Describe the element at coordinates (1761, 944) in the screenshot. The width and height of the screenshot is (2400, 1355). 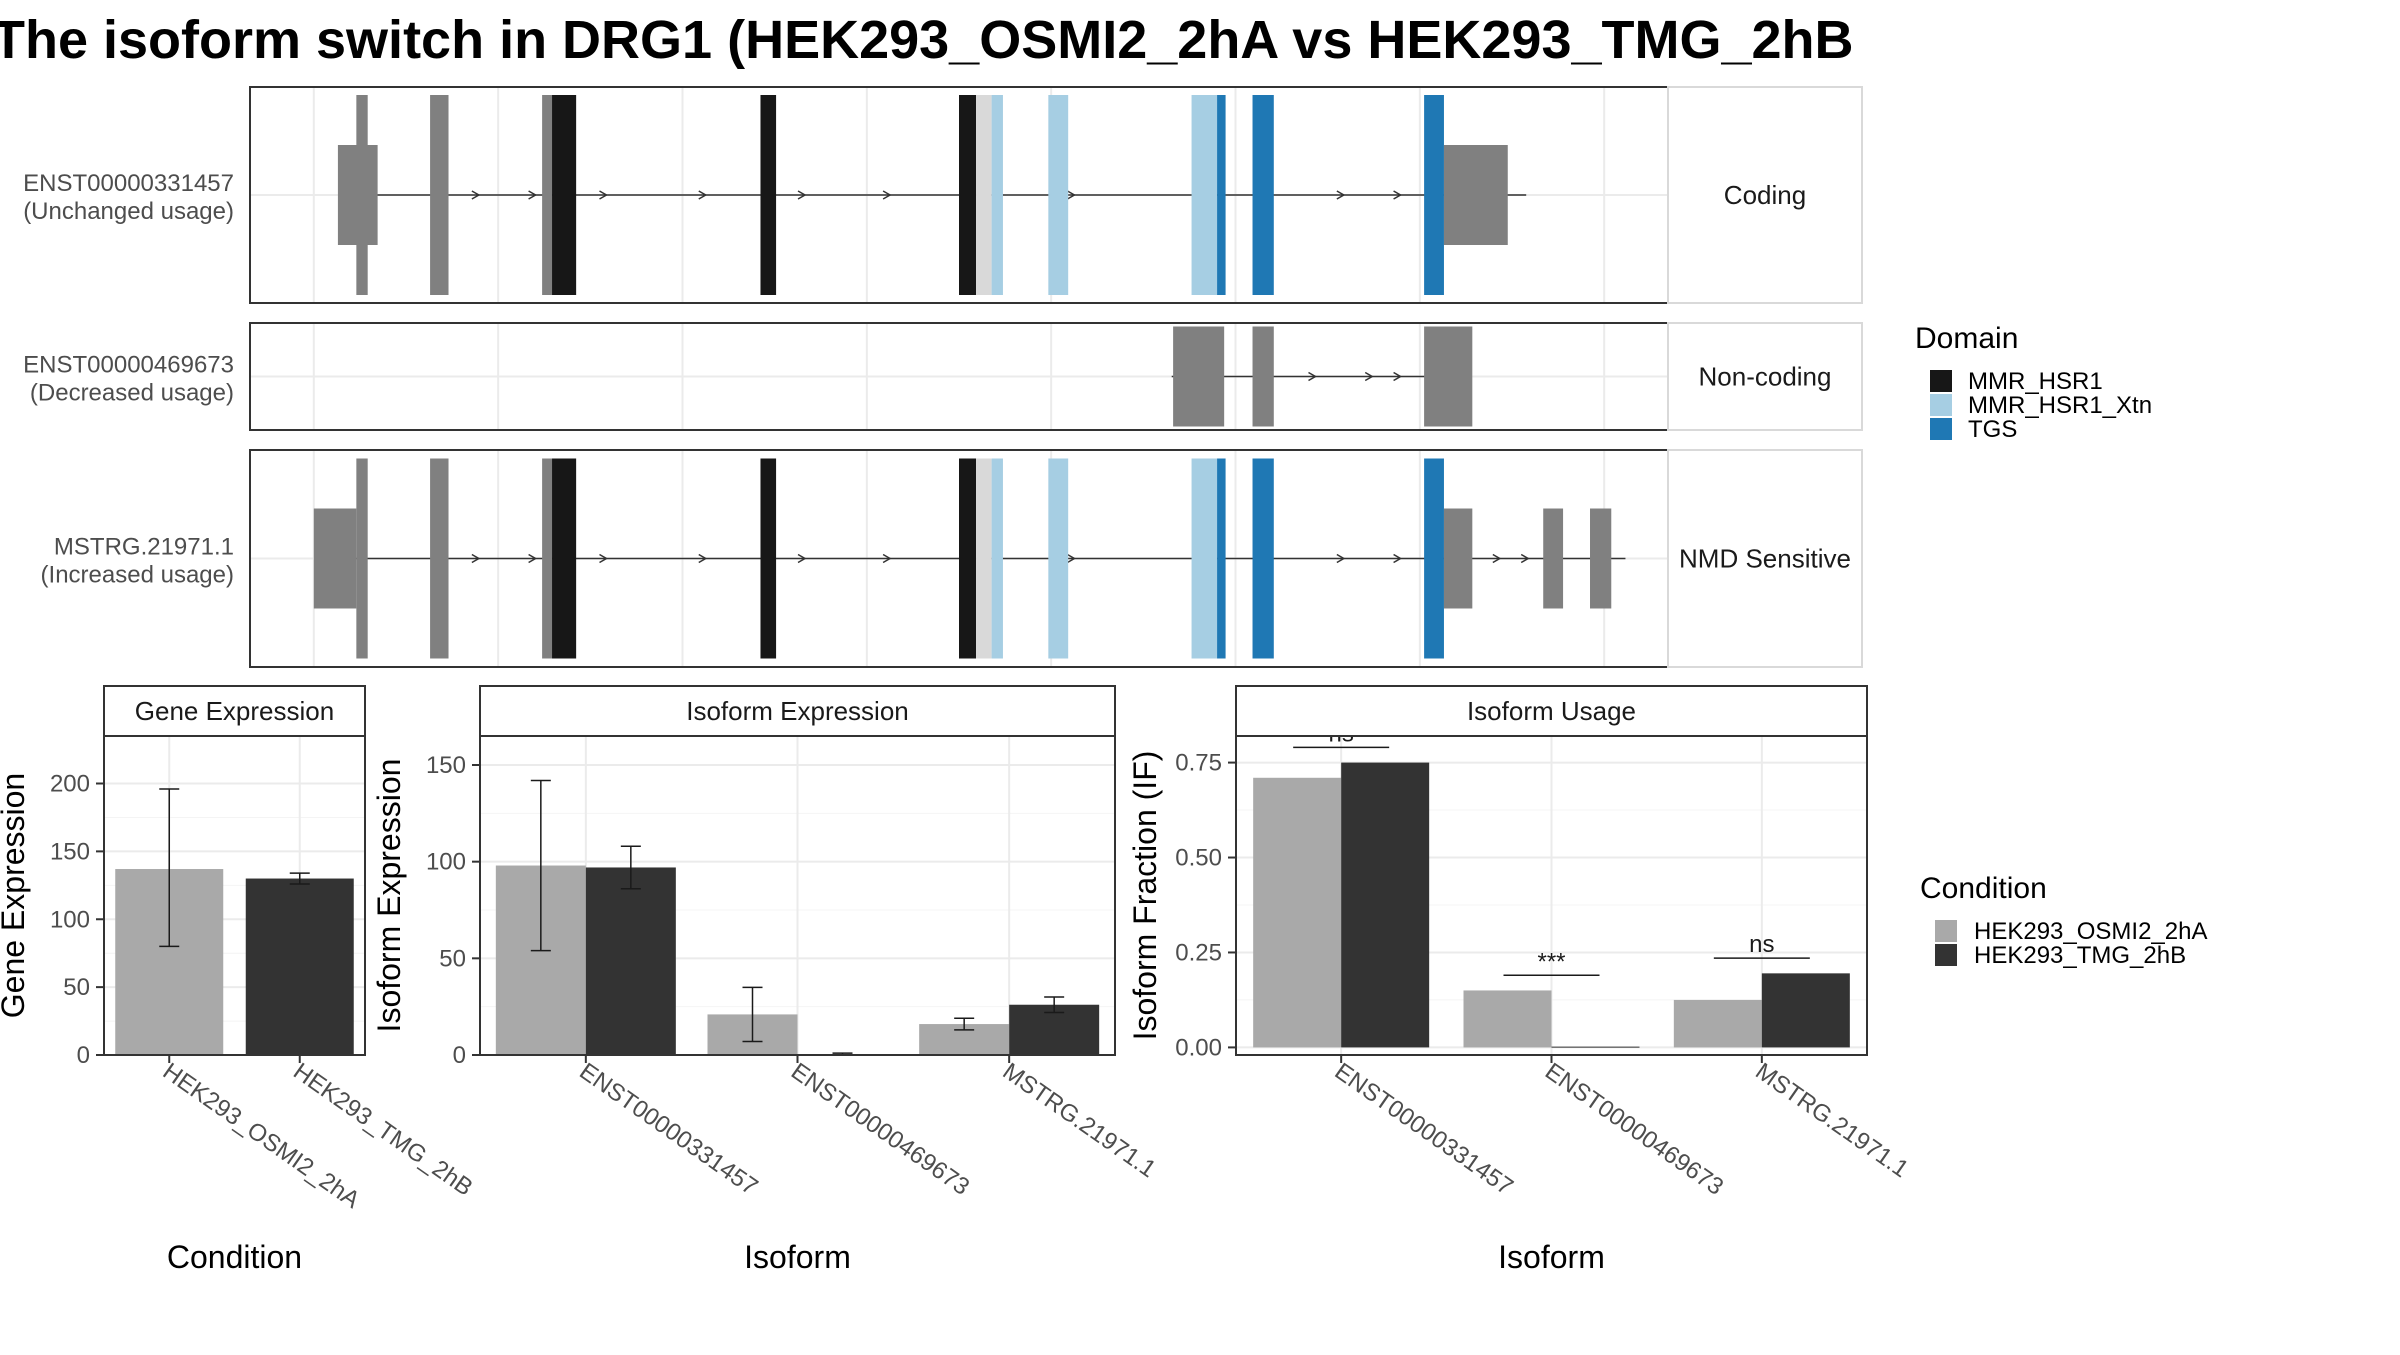
I see `significance-label: ns` at that location.